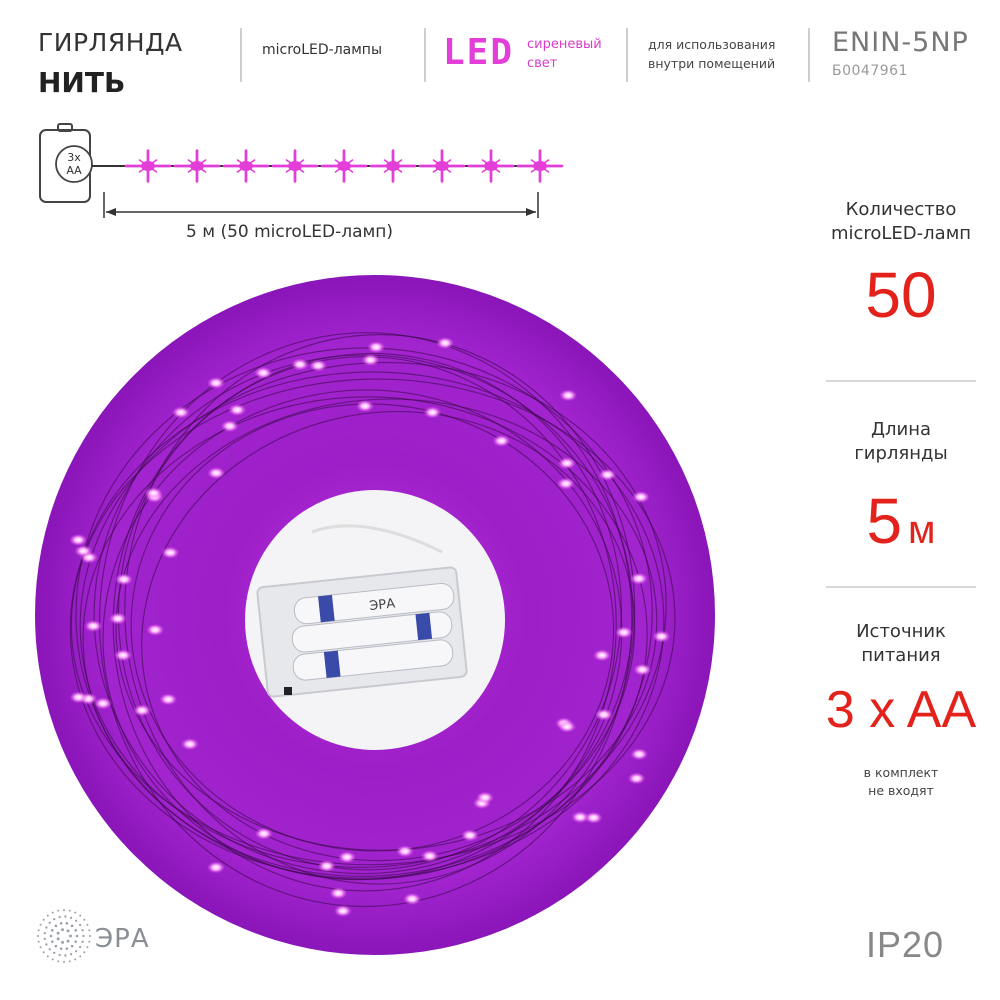  I want to click on spec-label-line: Источник, so click(901, 631).